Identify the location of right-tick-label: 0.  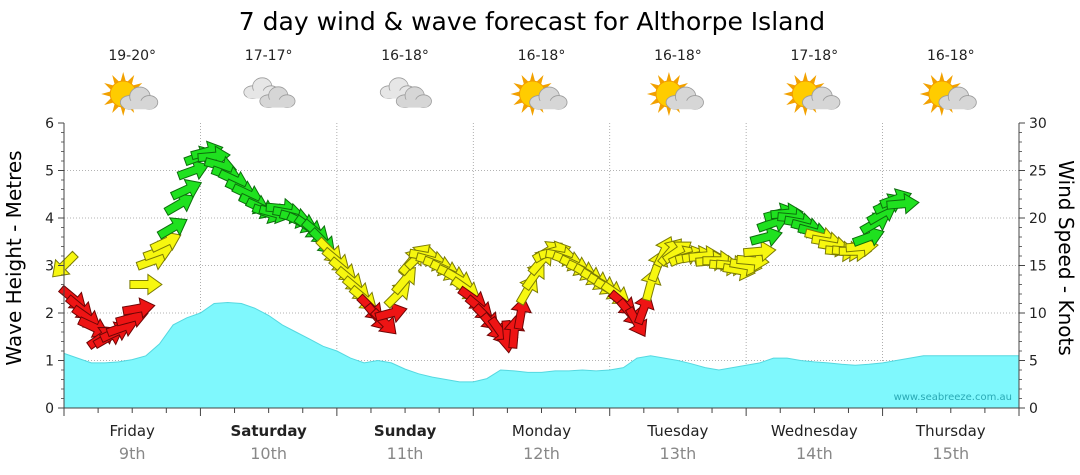
(1033, 409).